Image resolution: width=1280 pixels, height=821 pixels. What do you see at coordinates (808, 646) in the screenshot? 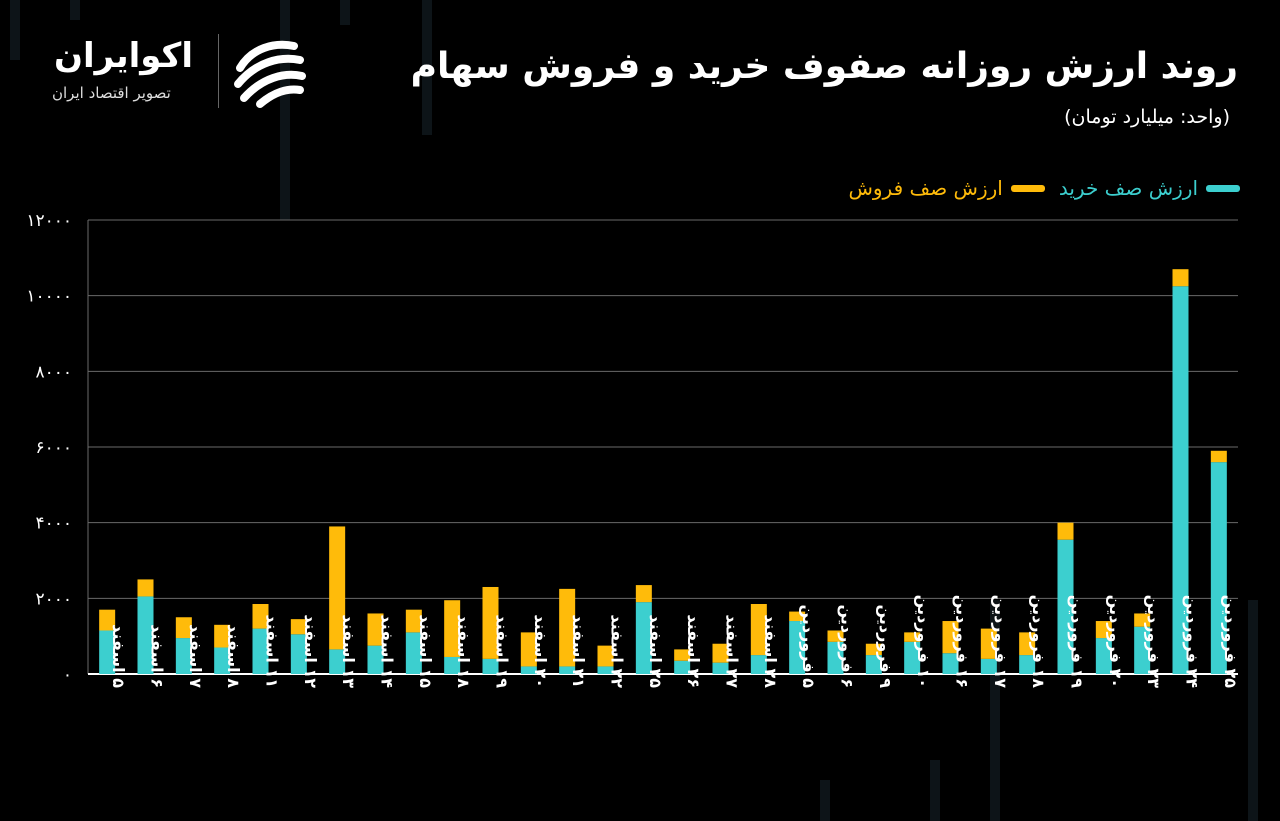
I see `x-tick-label: ۵ فروردین` at bounding box center [808, 646].